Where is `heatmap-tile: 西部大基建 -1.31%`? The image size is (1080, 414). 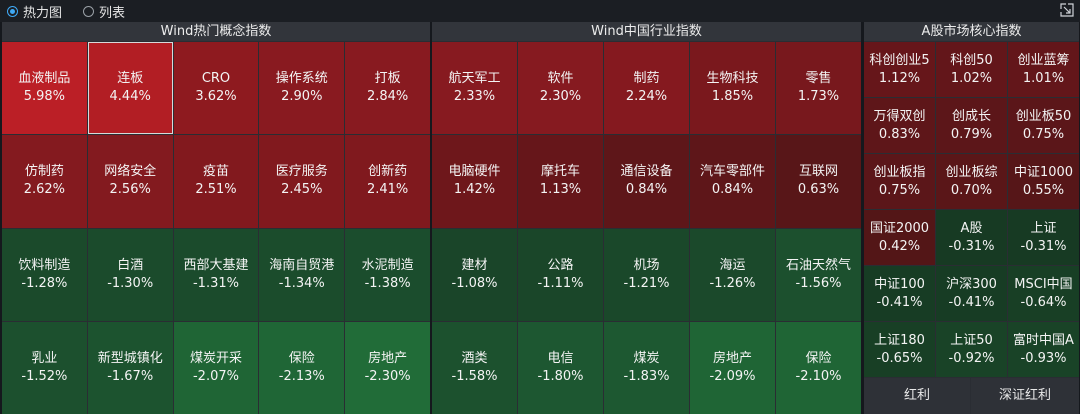
heatmap-tile: 西部大基建 -1.31% is located at coordinates (216, 274).